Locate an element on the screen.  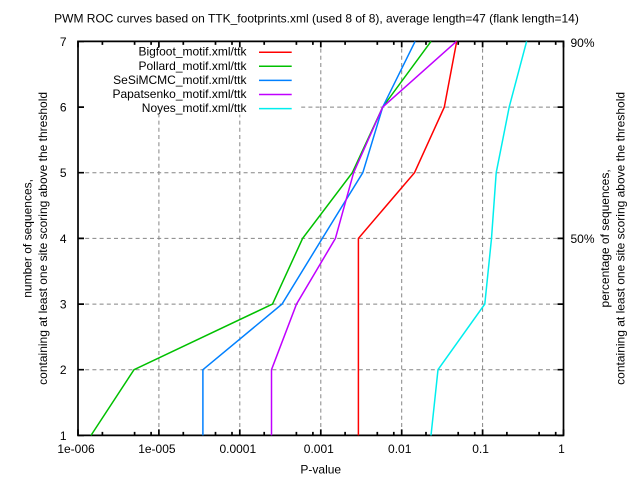
svg-text: 3 is located at coordinates (63, 305).